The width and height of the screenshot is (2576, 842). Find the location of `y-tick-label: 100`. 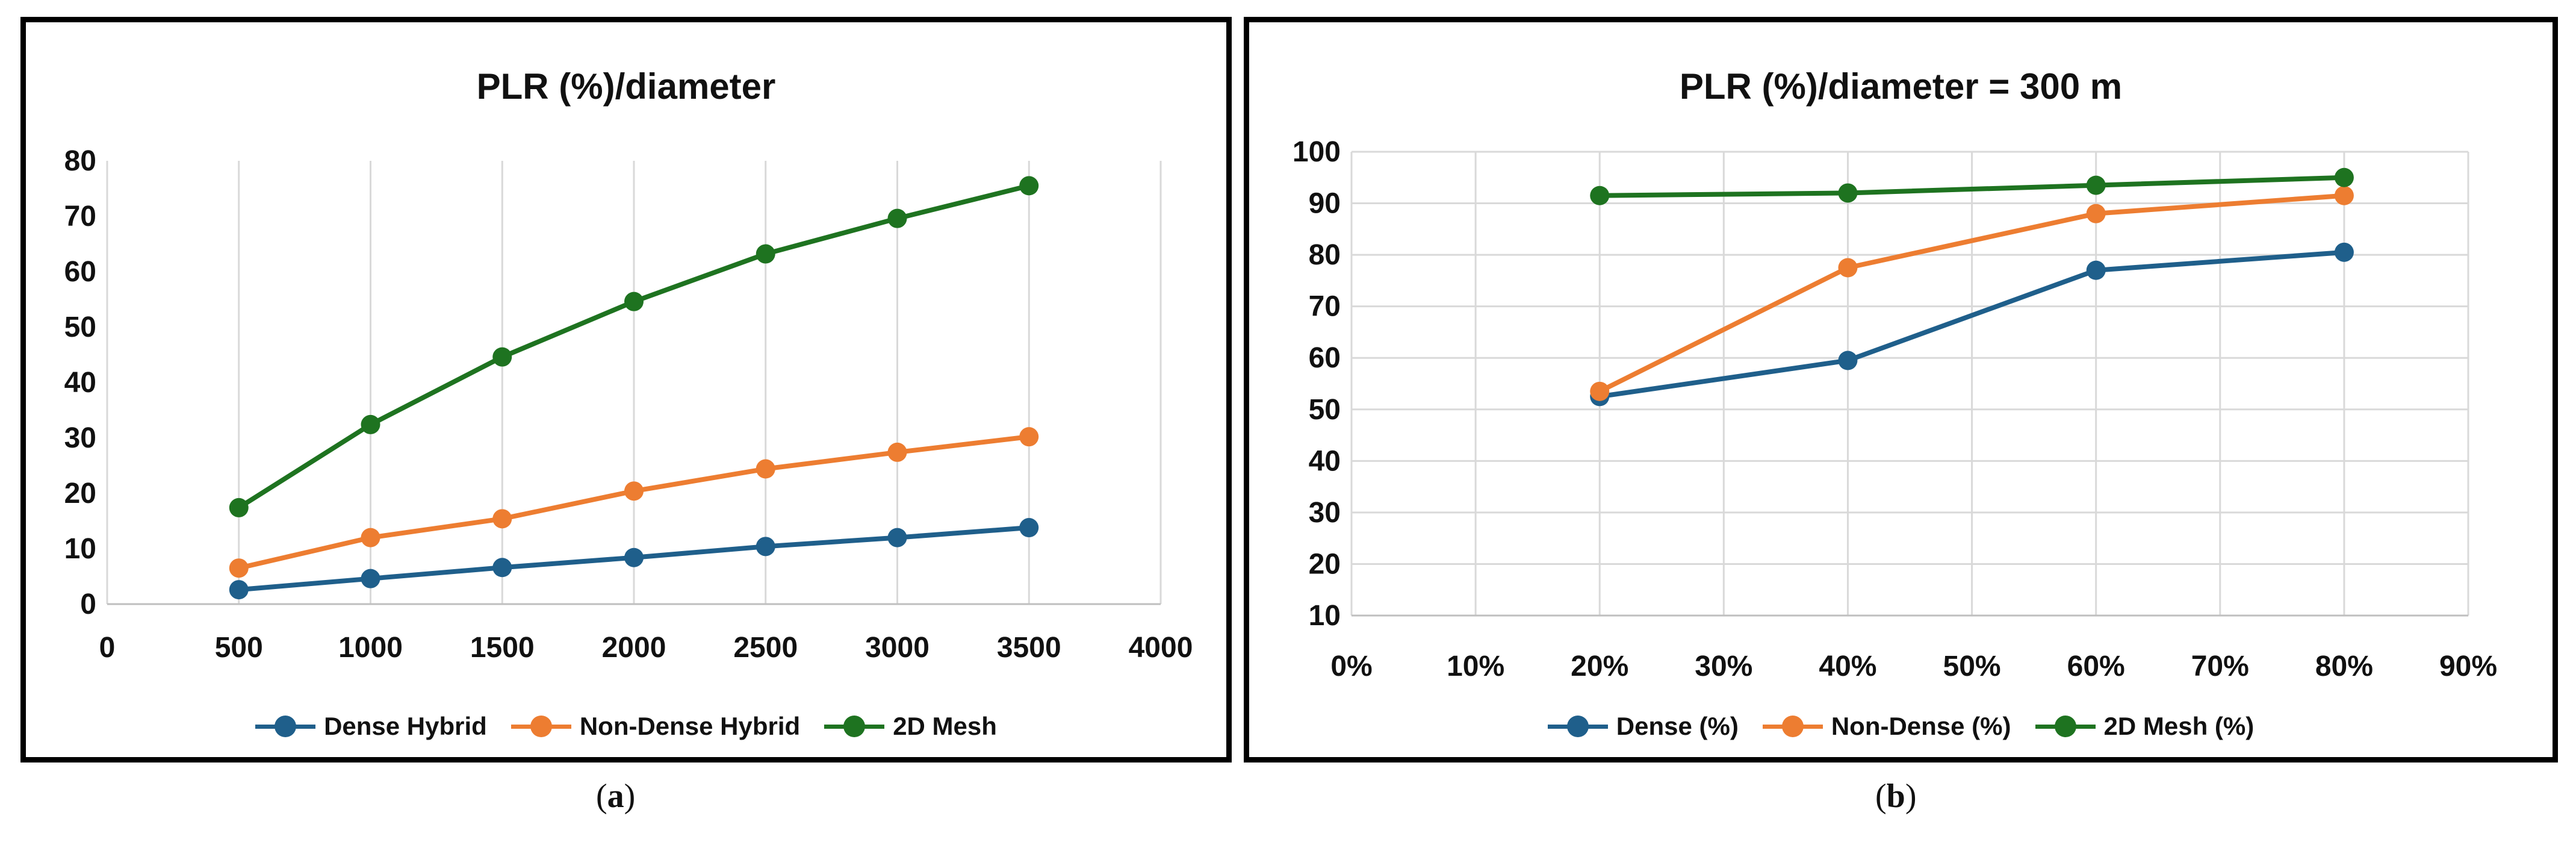

y-tick-label: 100 is located at coordinates (1317, 152).